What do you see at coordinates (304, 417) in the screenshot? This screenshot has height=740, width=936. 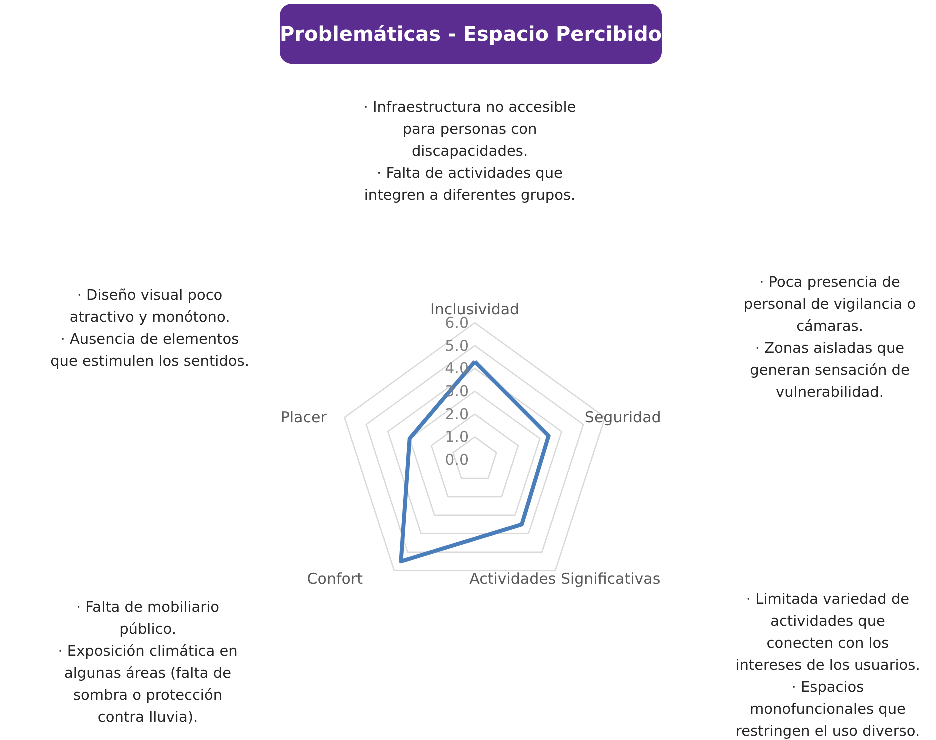 I see `spoke-label: Placer` at bounding box center [304, 417].